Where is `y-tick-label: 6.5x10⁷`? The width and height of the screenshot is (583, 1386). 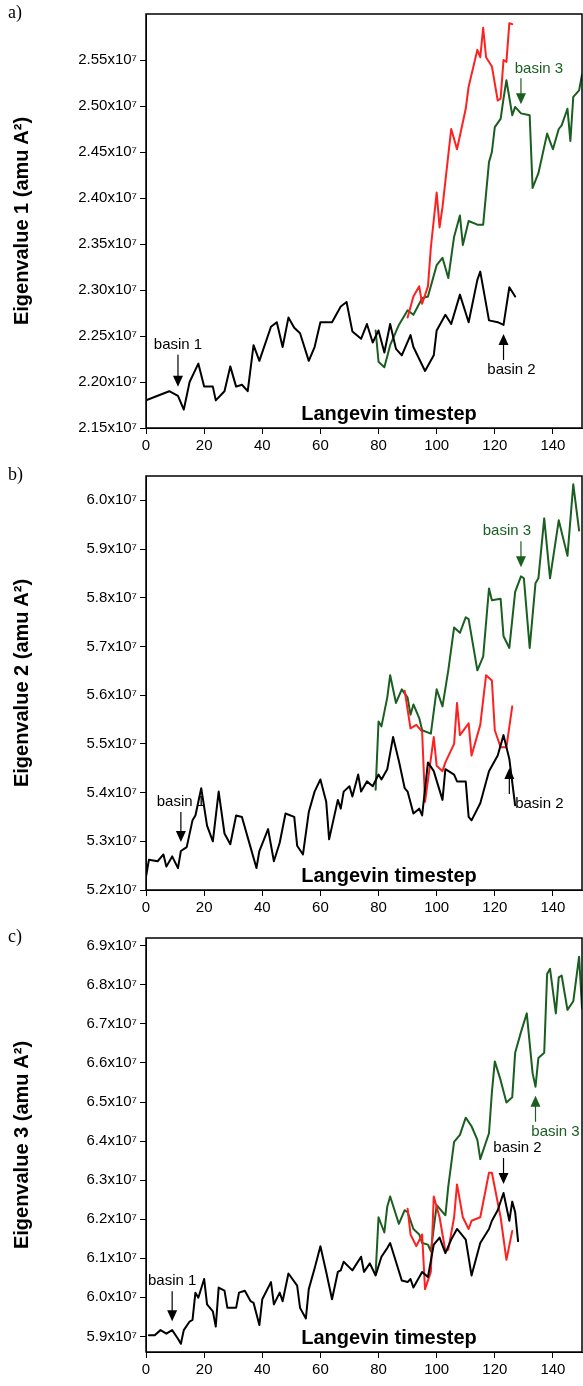
y-tick-label: 6.5x10⁷ is located at coordinates (111, 1101).